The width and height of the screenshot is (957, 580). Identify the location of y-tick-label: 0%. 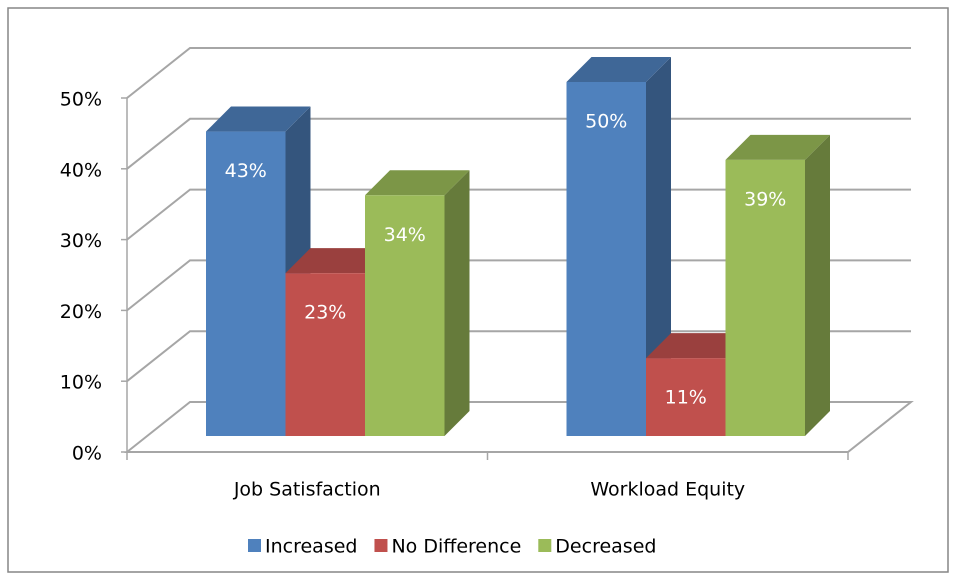
(87, 454).